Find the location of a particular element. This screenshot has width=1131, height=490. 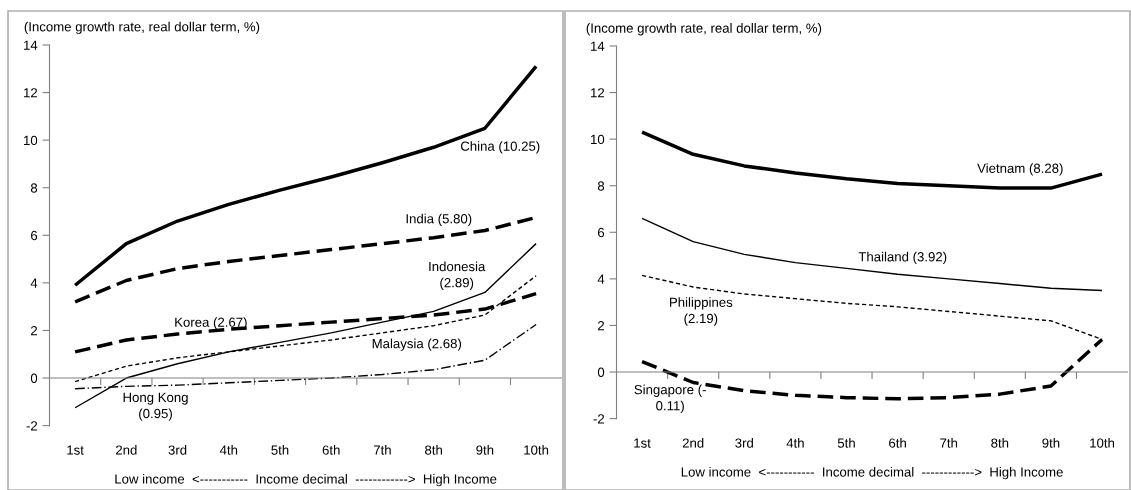

series-label: Philippines (2.19) is located at coordinates (701, 311).